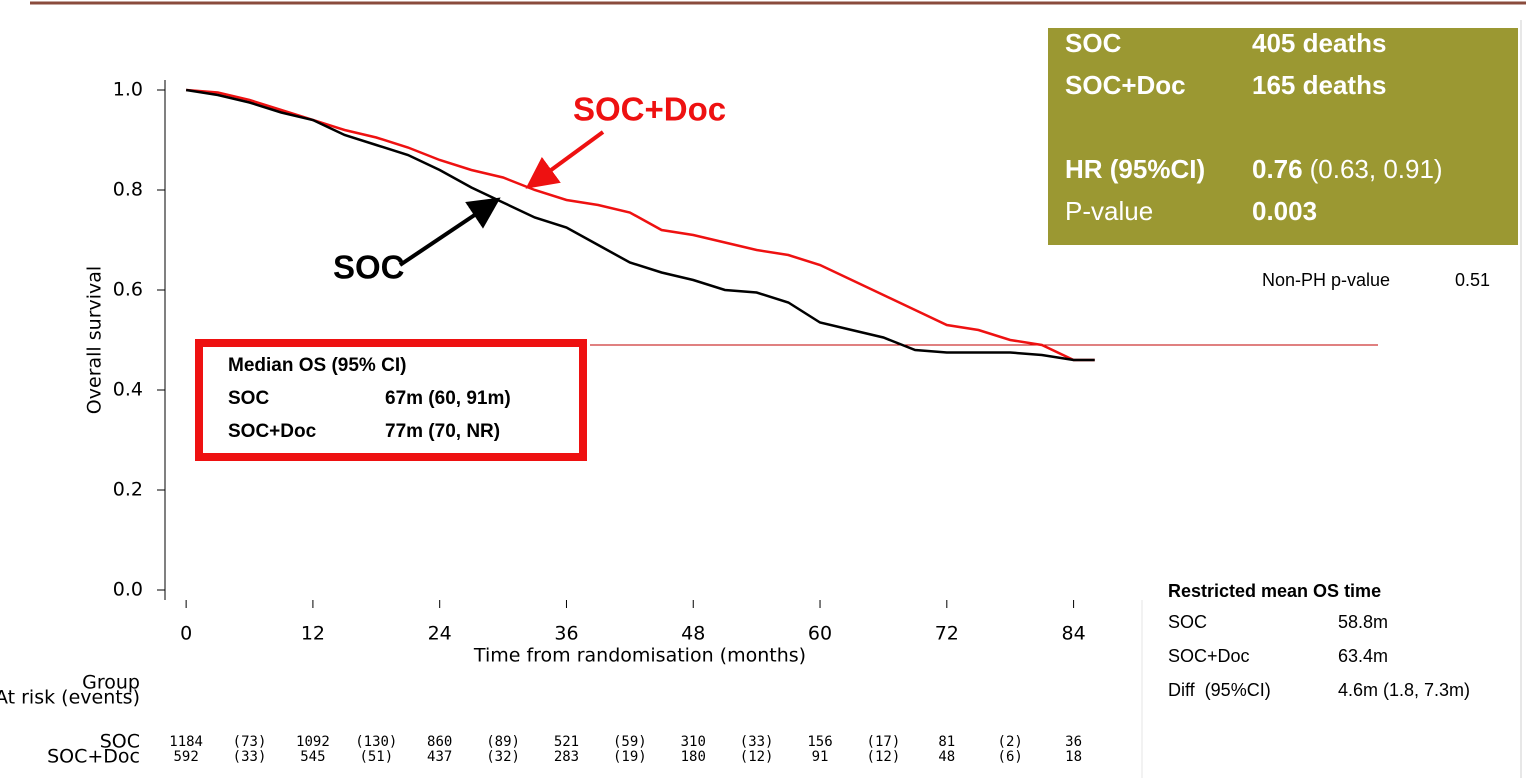 This screenshot has height=778, width=1526. Describe the element at coordinates (439, 742) in the screenshot. I see `risk-cell: 860` at that location.